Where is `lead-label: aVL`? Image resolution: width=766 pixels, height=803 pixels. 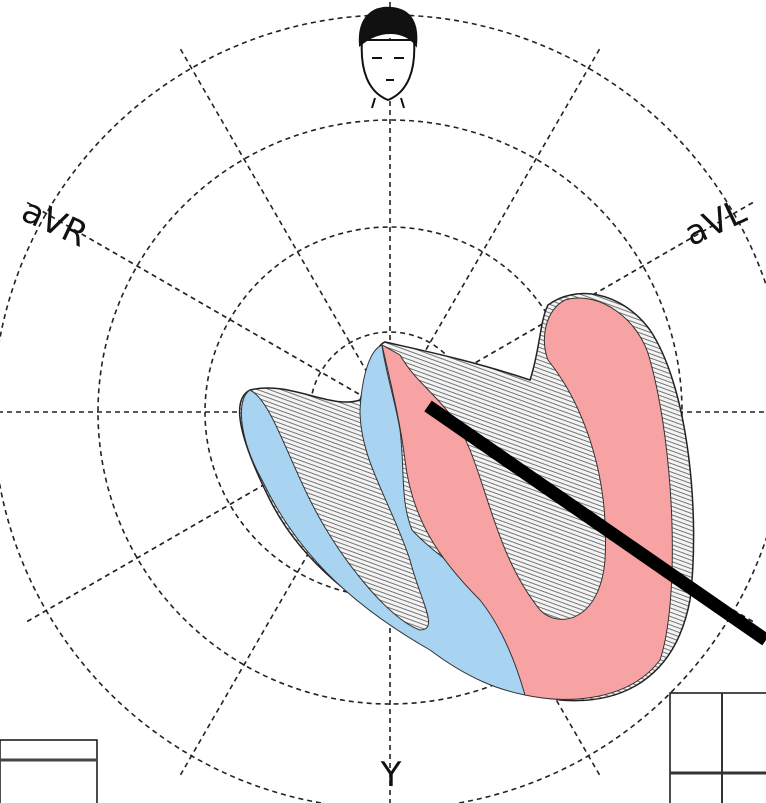
lead-label: aVL is located at coordinates (715, 223).